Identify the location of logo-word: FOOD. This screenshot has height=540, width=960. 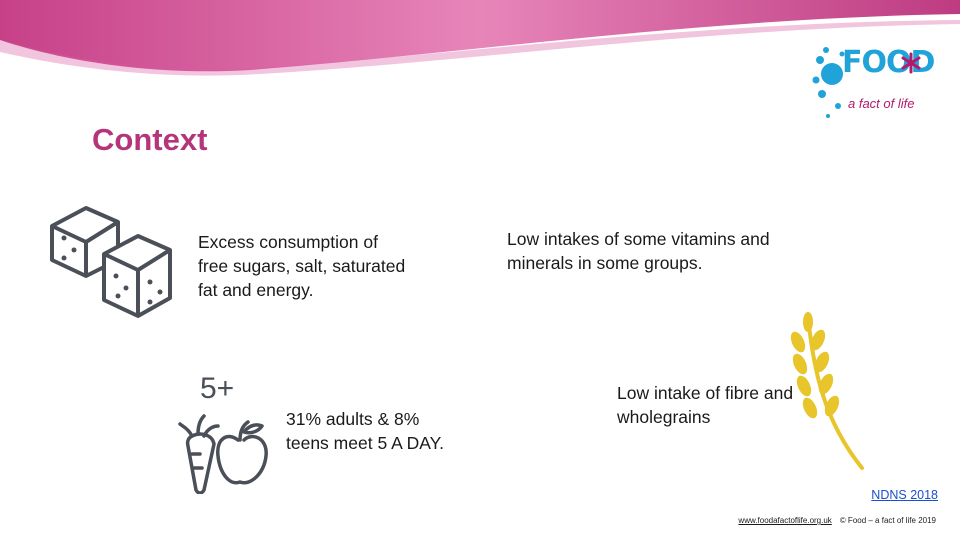
(888, 62).